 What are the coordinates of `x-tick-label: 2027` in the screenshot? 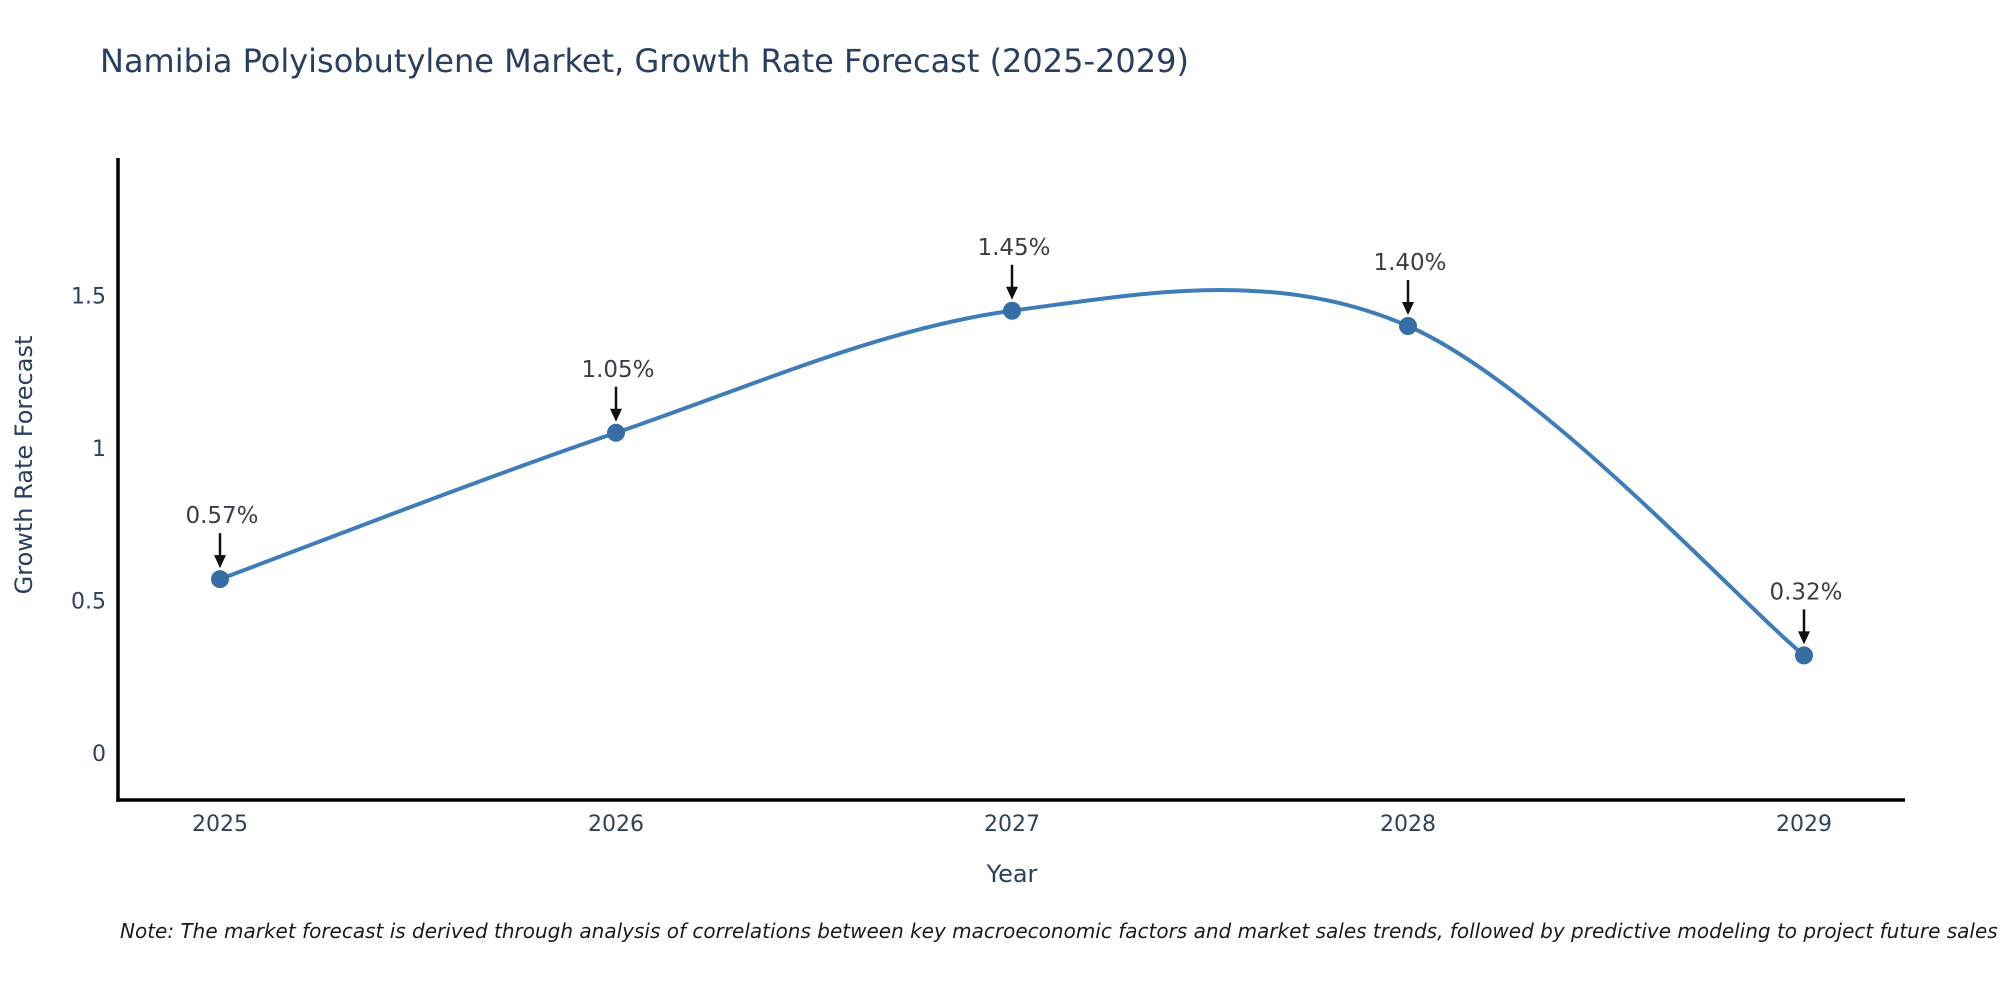 It's located at (1012, 824).